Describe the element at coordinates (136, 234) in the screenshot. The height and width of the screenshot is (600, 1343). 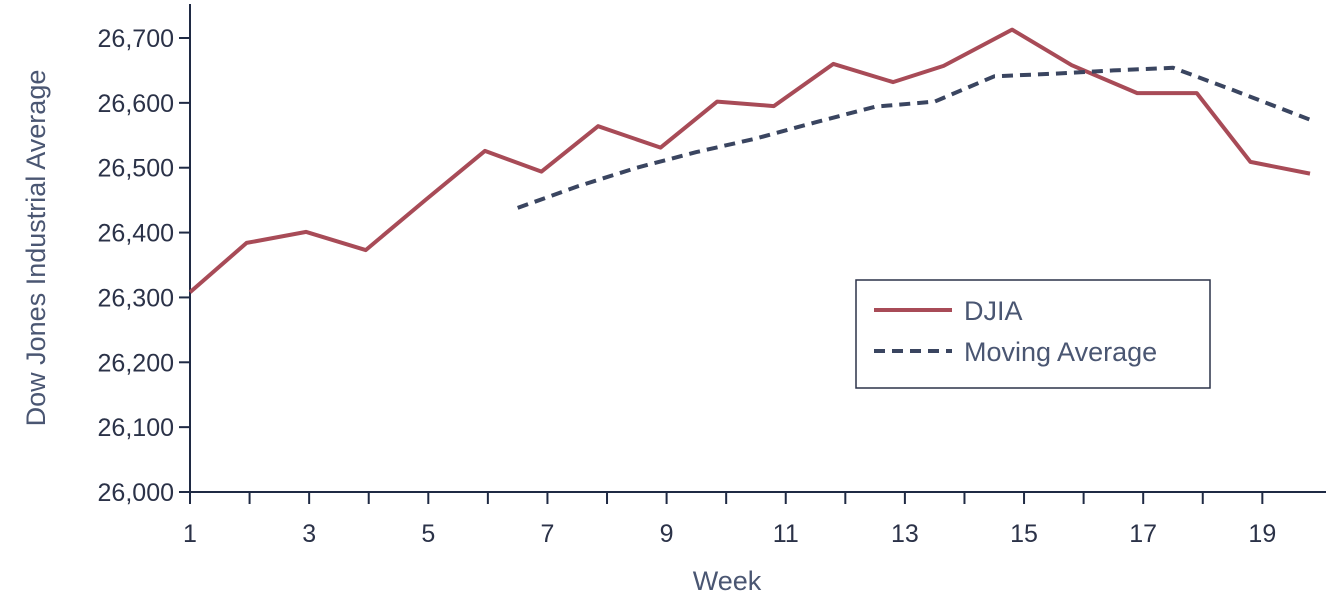
I see `y-tick-label: 26,400` at that location.